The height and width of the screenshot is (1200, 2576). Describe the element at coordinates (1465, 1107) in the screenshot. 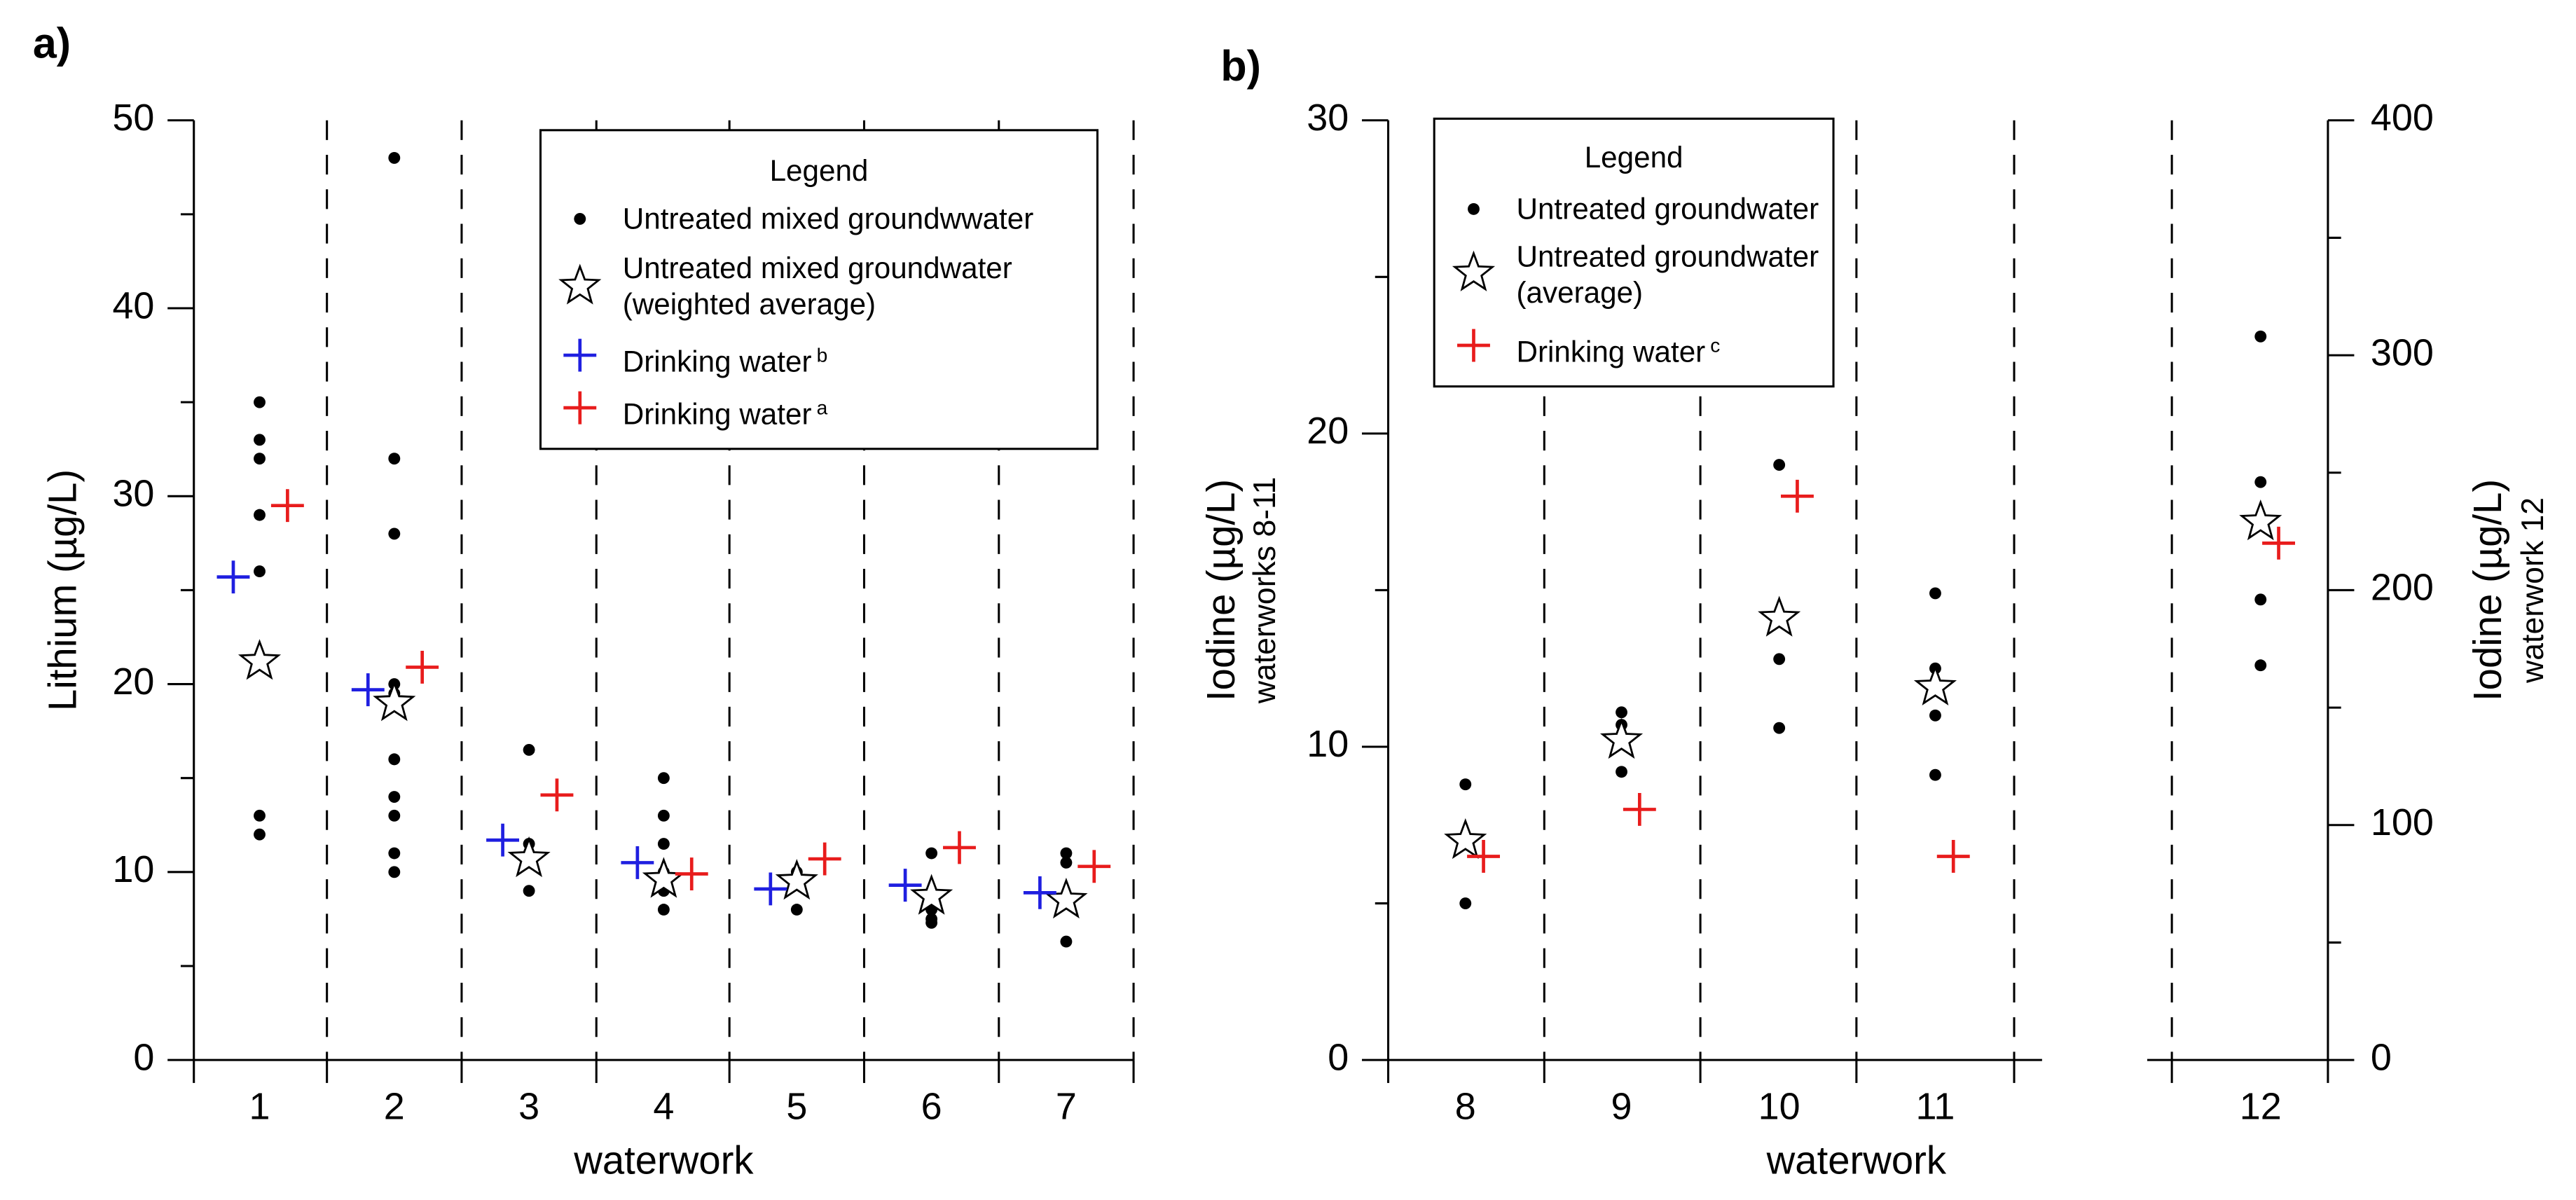

I see `x-tick-label: 8` at that location.